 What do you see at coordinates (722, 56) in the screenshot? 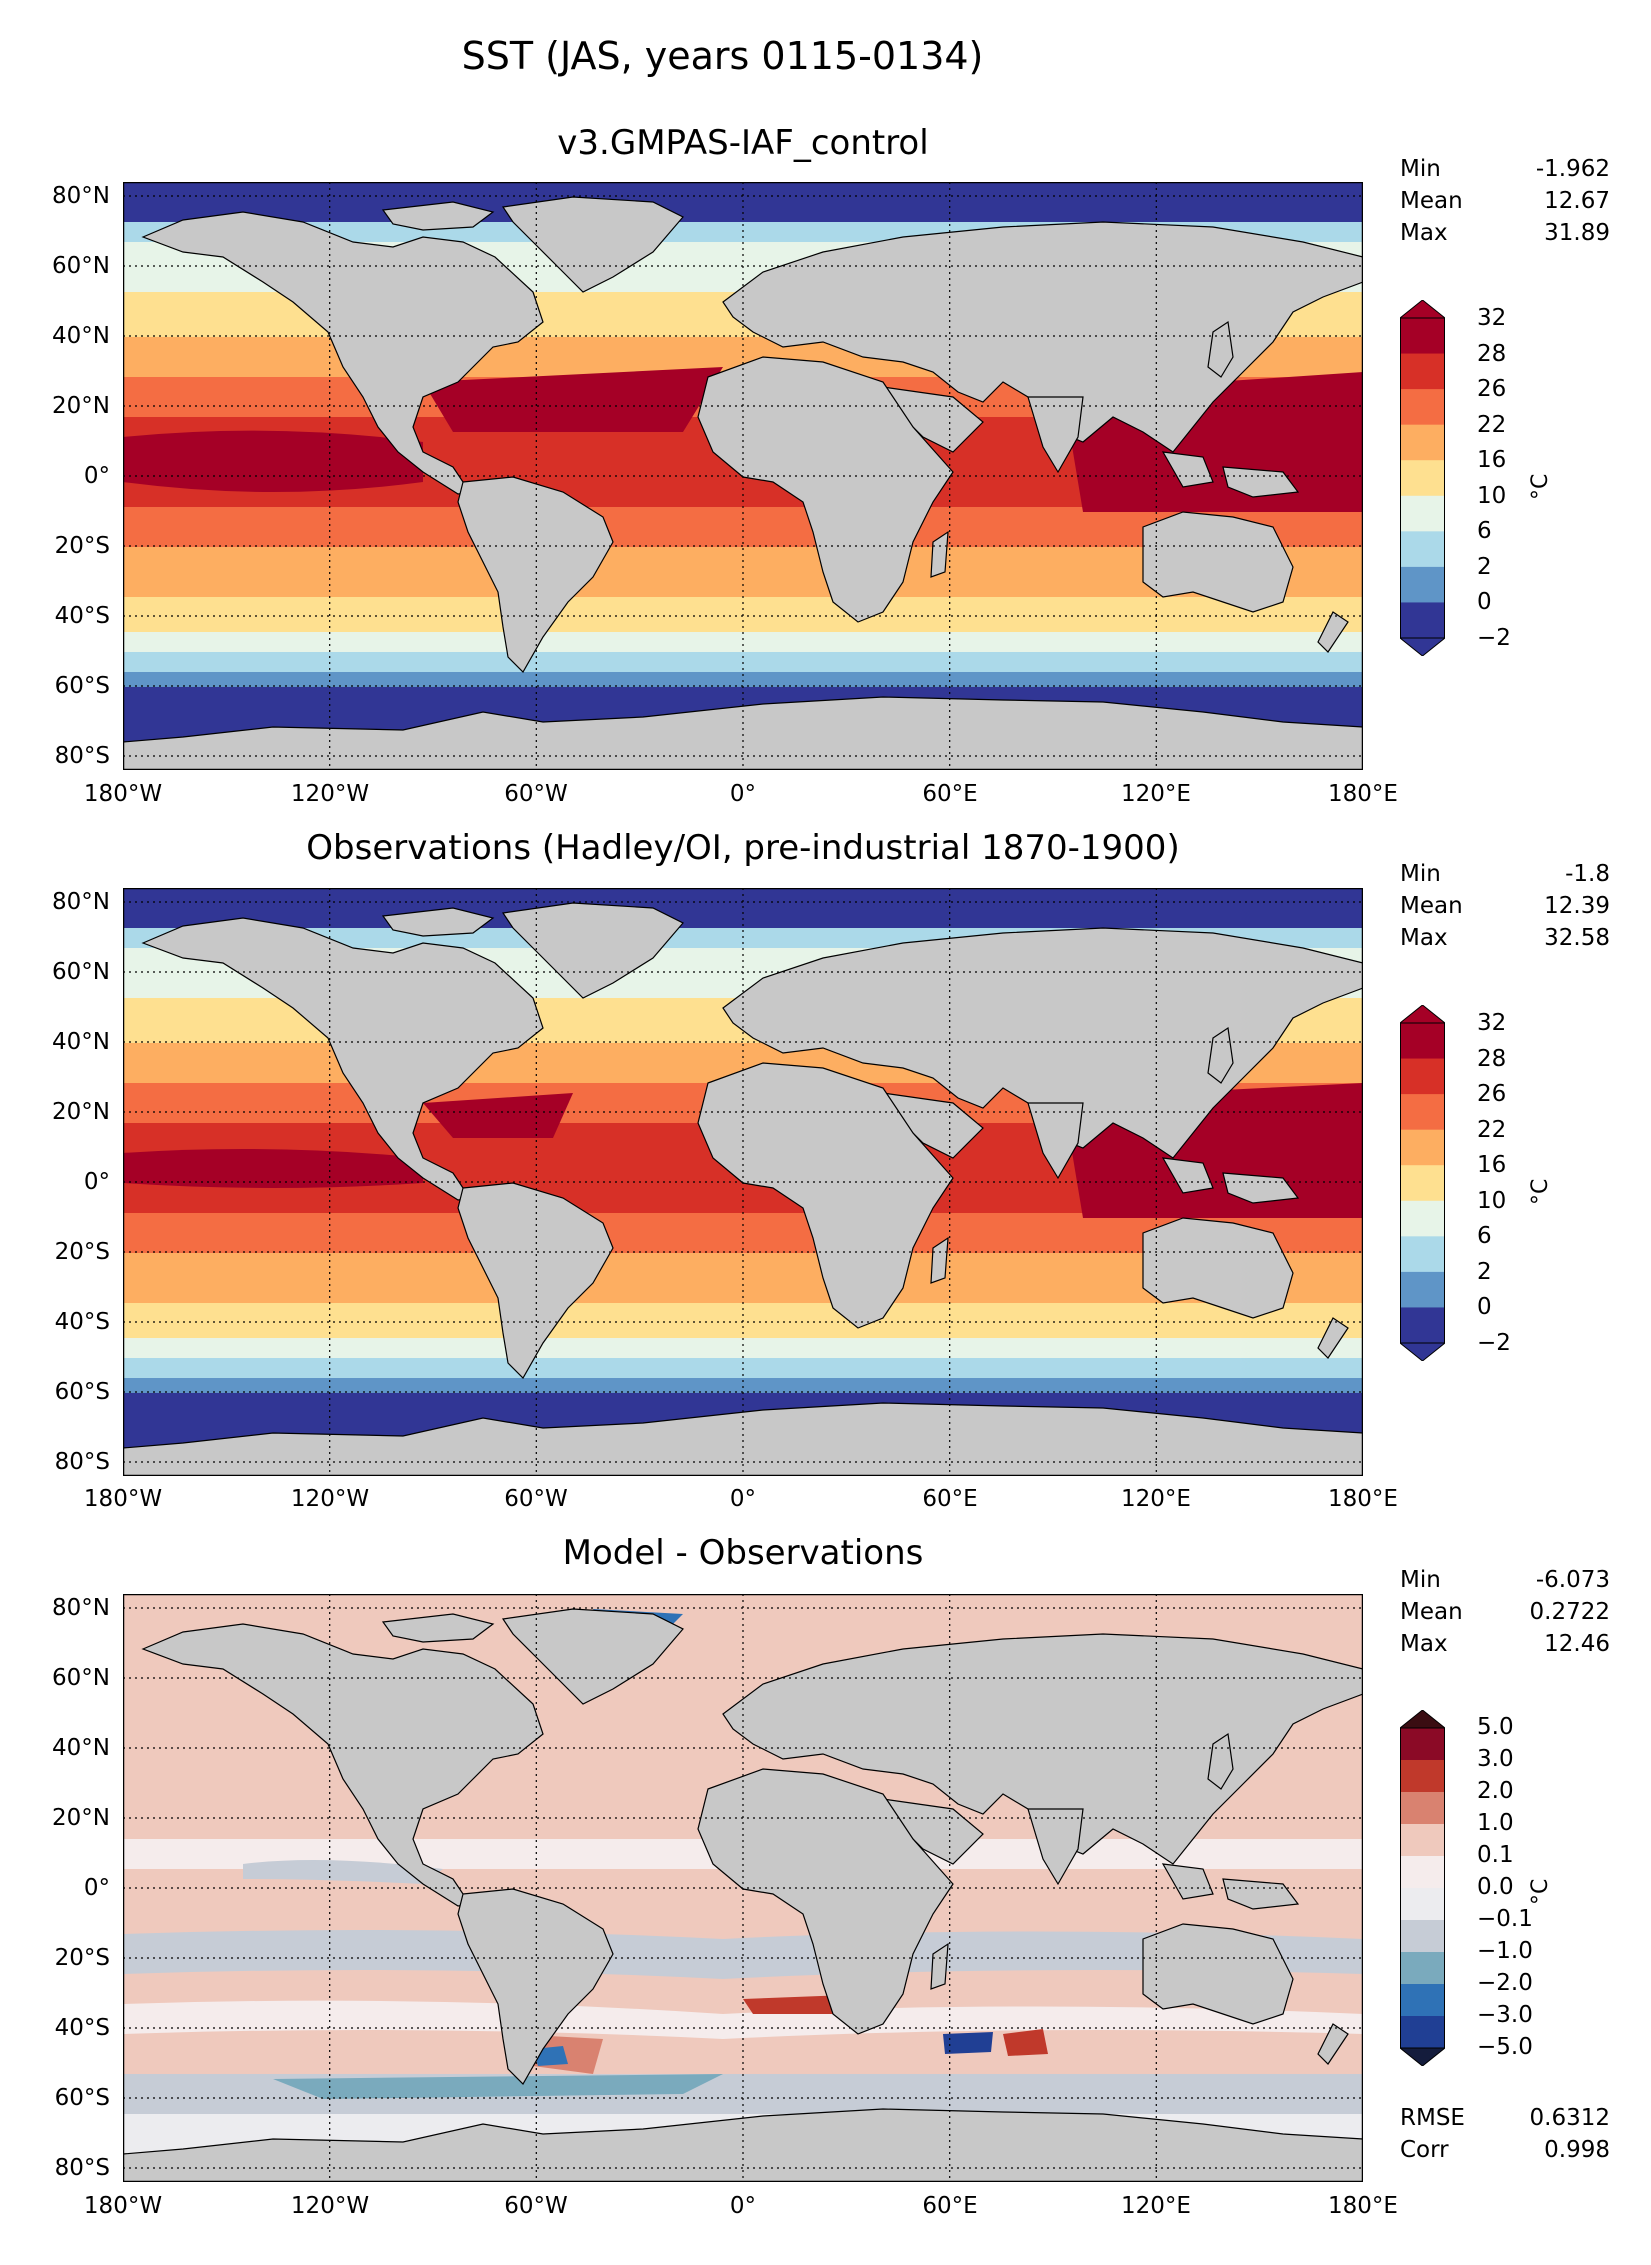
I see `figure-title: SST (JAS, years 0115-0134)` at bounding box center [722, 56].